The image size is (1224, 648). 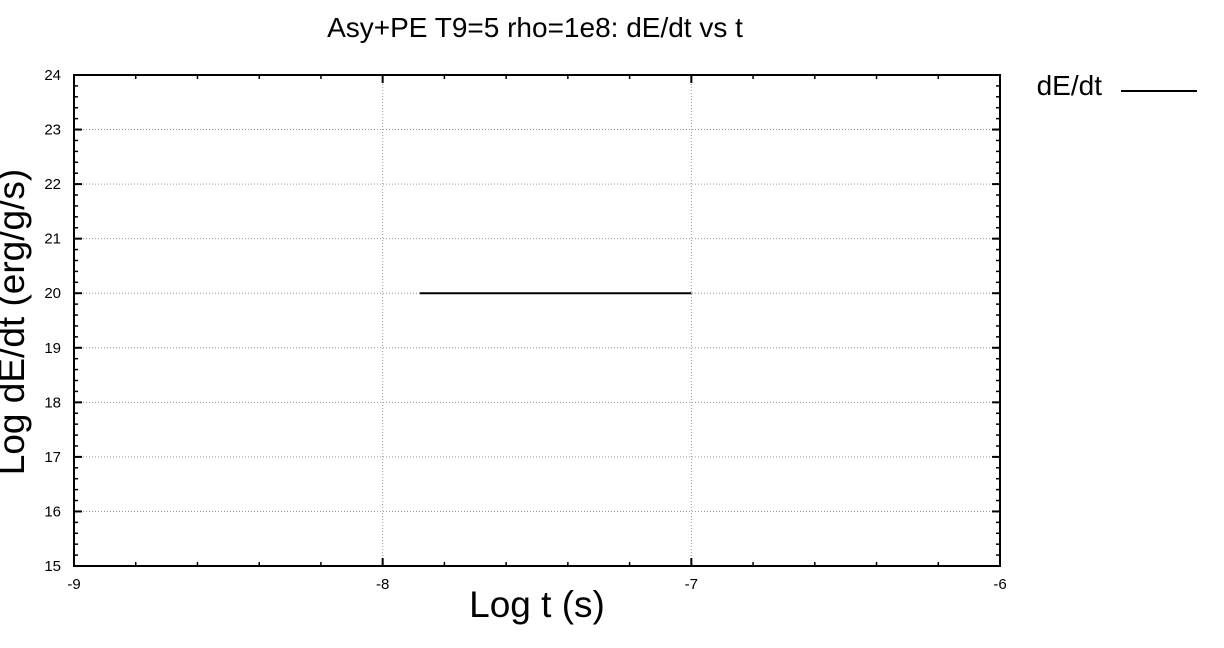 What do you see at coordinates (52, 402) in the screenshot?
I see `y-tick-label: 18` at bounding box center [52, 402].